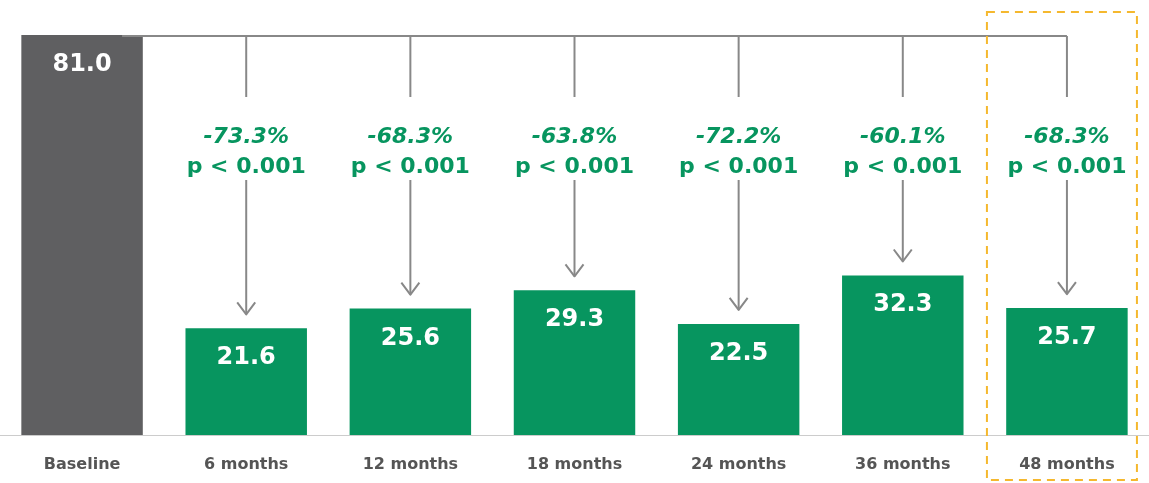 Image resolution: width=1149 pixels, height=483 pixels. What do you see at coordinates (1067, 463) in the screenshot?
I see `x-tick-label: 48 months` at bounding box center [1067, 463].